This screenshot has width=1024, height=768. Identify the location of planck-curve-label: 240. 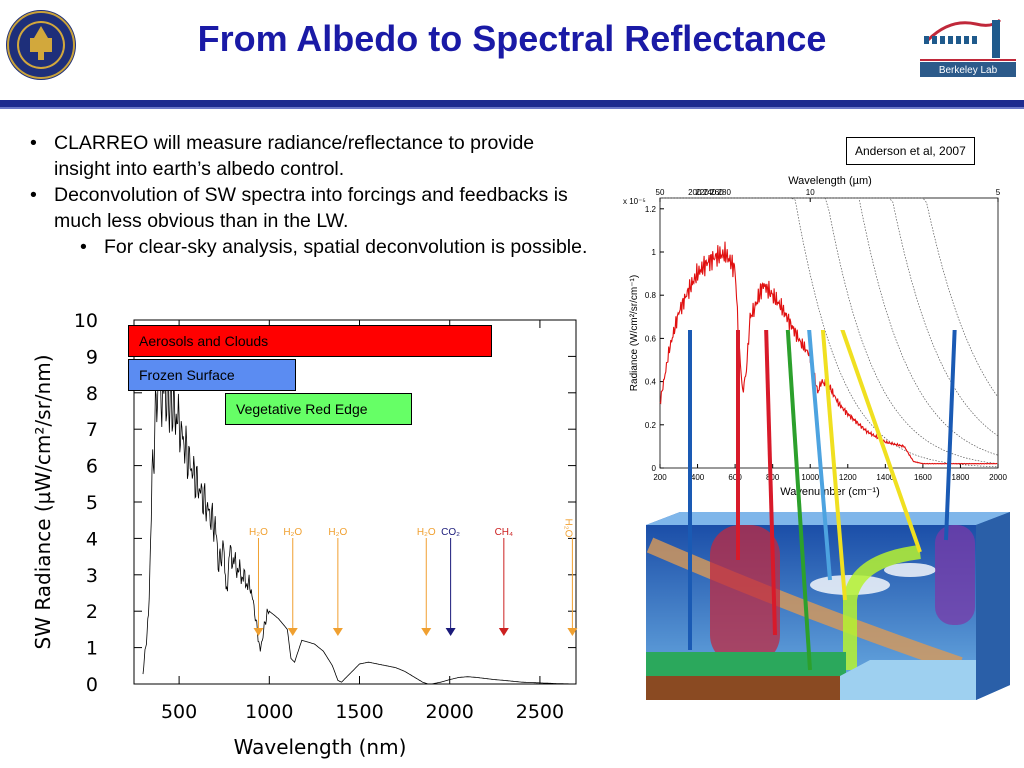
(710, 192).